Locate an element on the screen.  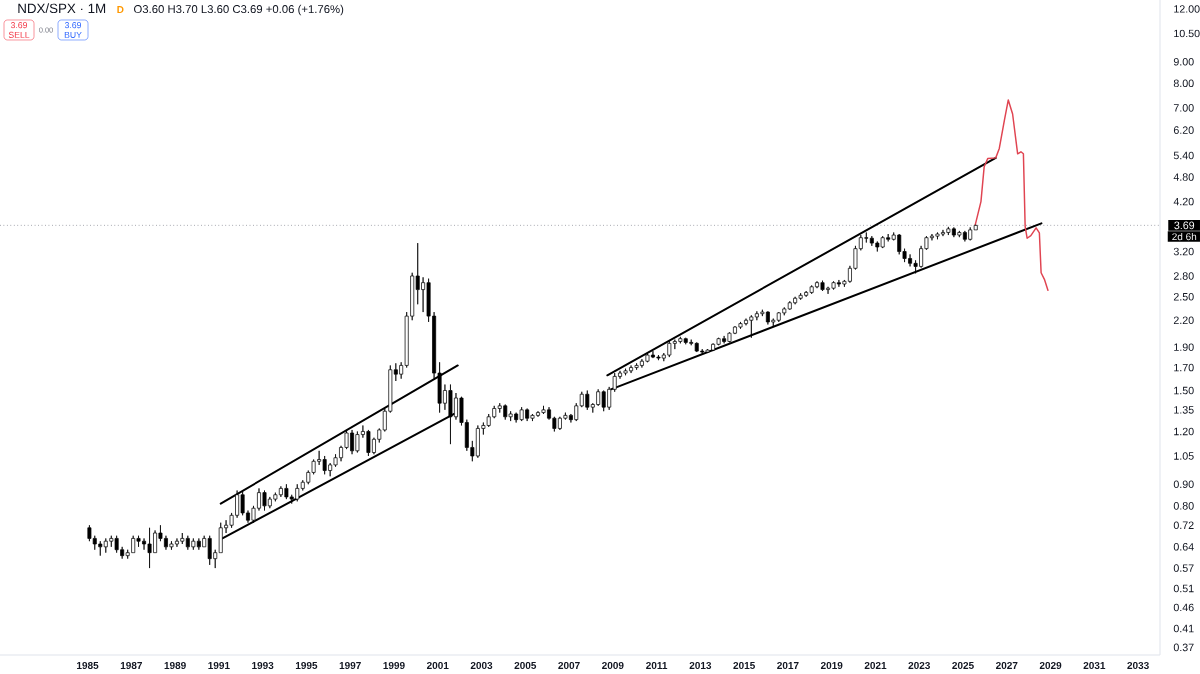
x-tick-label: 2013 is located at coordinates (700, 665).